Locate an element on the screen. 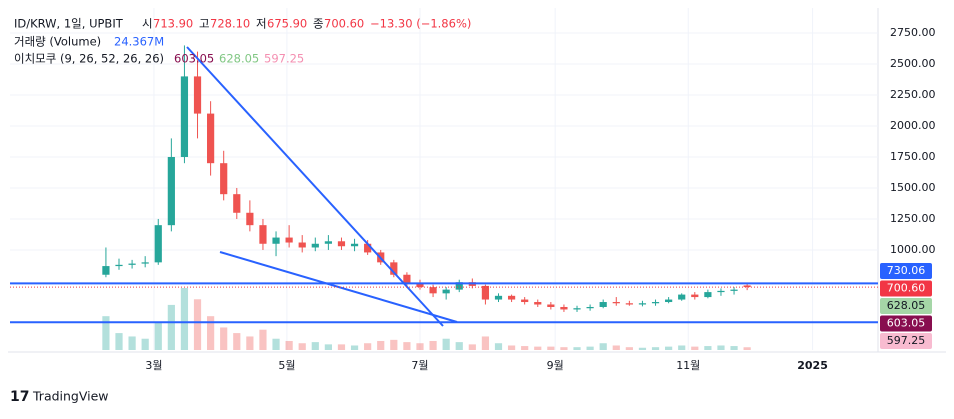 This screenshot has width=954, height=419. brand-name: TradingView is located at coordinates (70, 396).